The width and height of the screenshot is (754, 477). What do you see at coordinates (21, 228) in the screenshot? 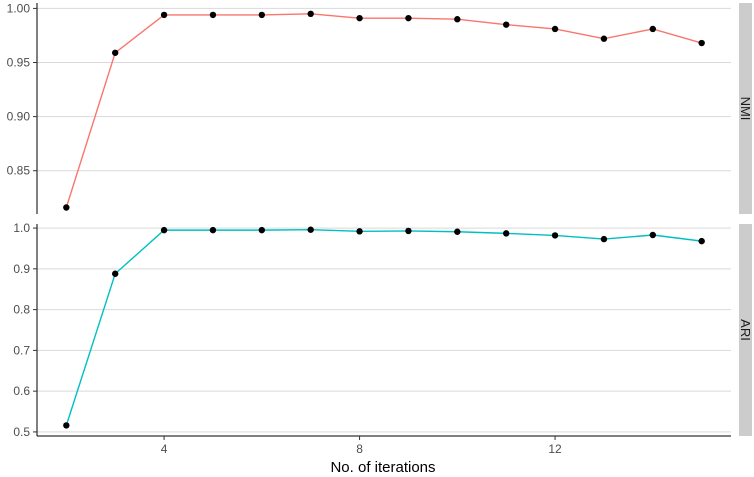
I see `y-tick-label: 1.0` at bounding box center [21, 228].